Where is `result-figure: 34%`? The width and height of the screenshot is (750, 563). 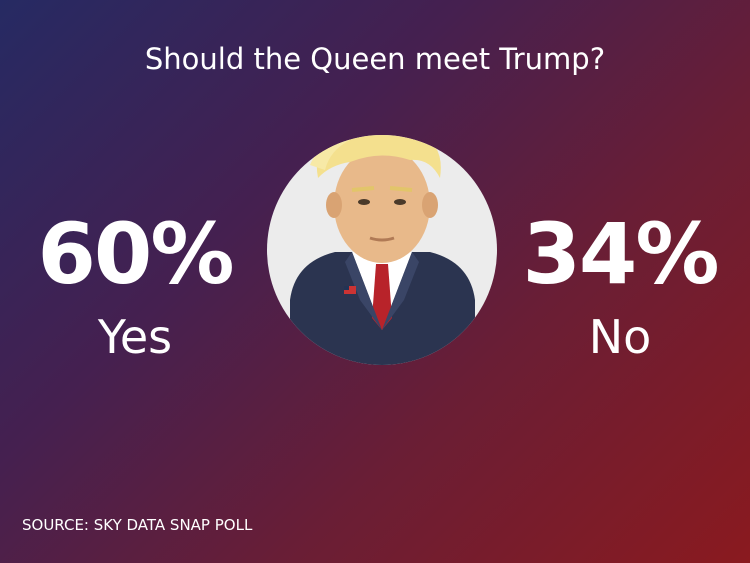
result-figure: 34% is located at coordinates (620, 254).